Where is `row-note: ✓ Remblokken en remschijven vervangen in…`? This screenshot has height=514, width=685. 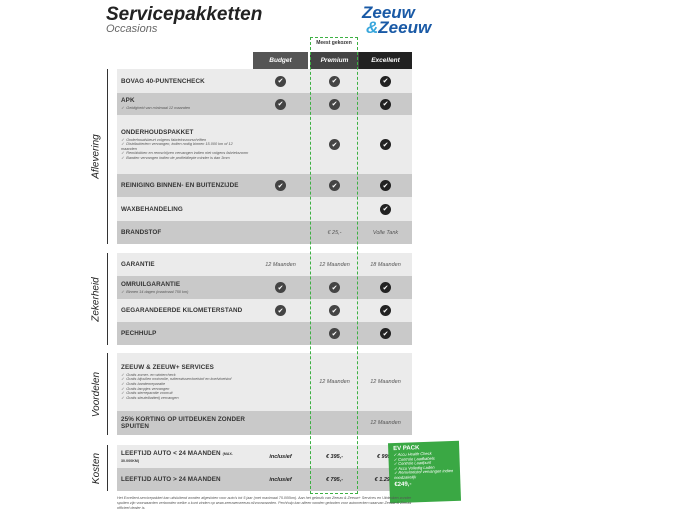
row-note: ✓ Remblokken en remschijven vervangen in… is located at coordinates (185, 153).